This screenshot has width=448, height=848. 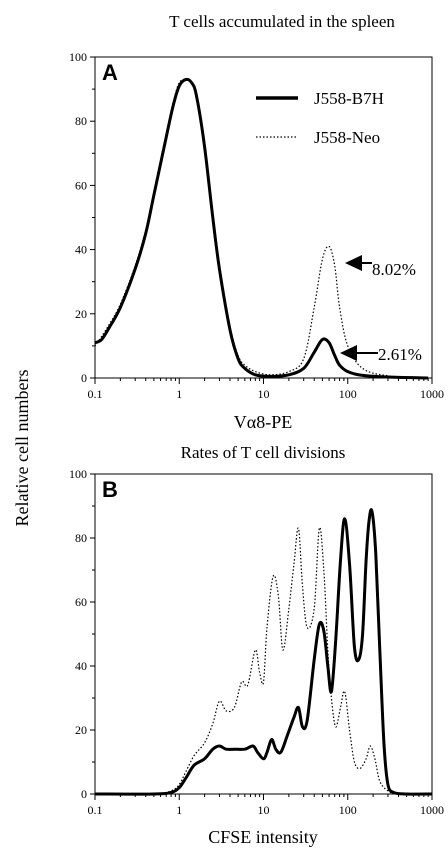 What do you see at coordinates (81, 185) in the screenshot?
I see `panel-a-y-tick-label: 60` at bounding box center [81, 185].